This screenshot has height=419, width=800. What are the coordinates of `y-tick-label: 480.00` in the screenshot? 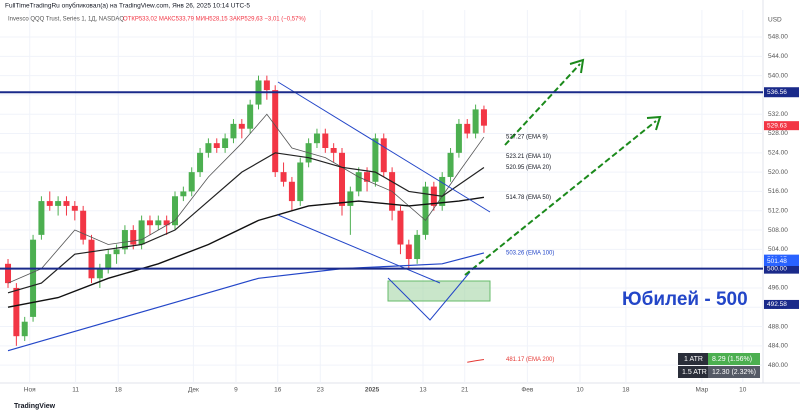 It's located at (778, 365).